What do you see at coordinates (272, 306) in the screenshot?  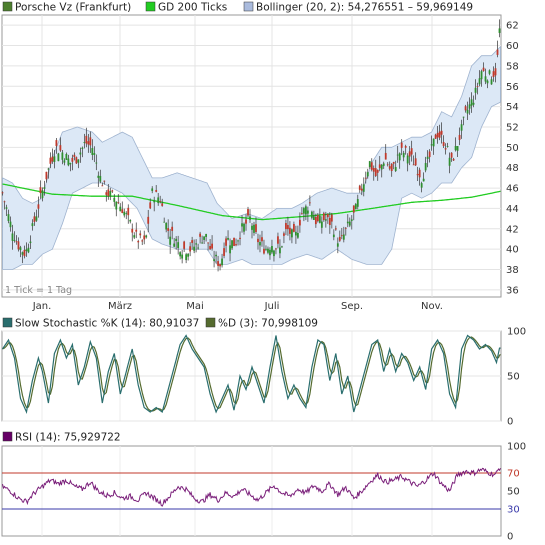 I see `price-x-tick-label: Juli` at bounding box center [272, 306].